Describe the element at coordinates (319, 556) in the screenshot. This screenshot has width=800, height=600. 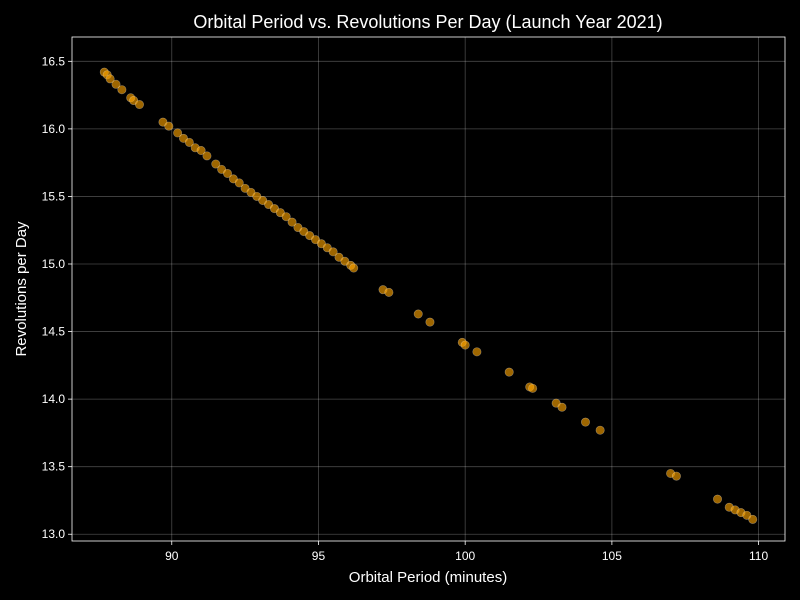
I see `x-tick-label: 95` at that location.